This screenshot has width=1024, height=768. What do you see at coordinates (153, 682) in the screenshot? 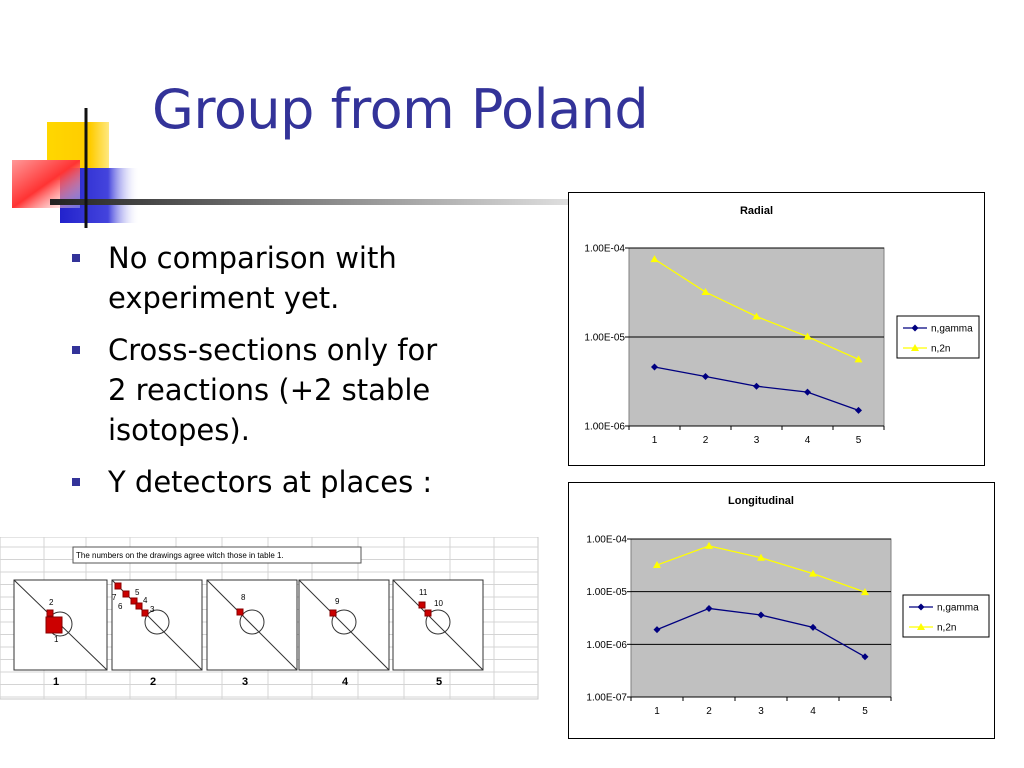
I see `panel-label: 2` at bounding box center [153, 682].